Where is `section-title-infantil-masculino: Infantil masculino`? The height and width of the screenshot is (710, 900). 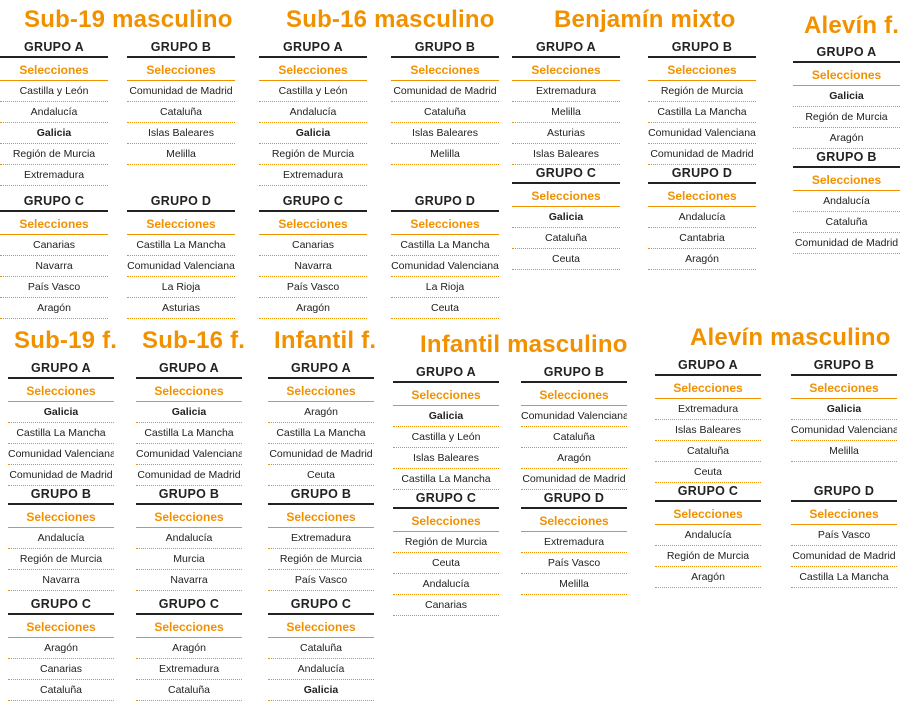 section-title-infantil-masculino: Infantil masculino is located at coordinates (524, 344).